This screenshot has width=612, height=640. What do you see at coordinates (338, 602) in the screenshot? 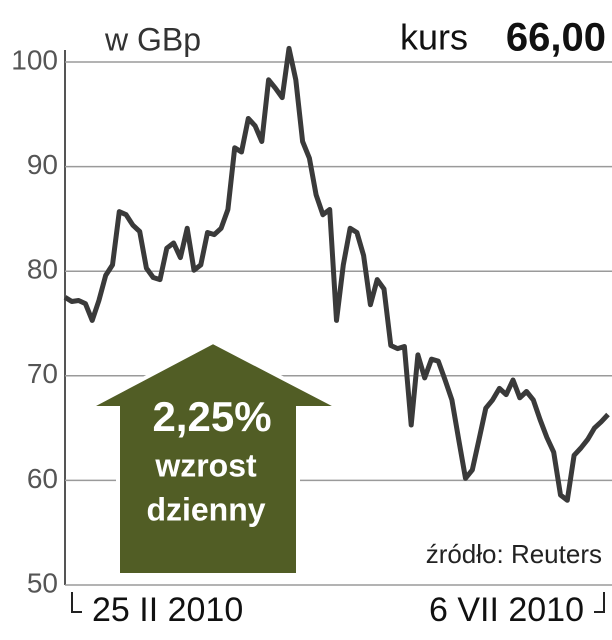
I see `date-bracket` at bounding box center [338, 602].